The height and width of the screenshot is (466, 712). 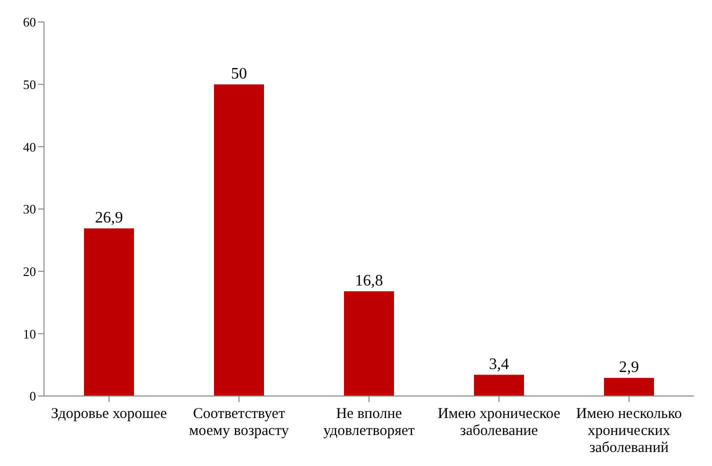 What do you see at coordinates (629, 431) in the screenshot?
I see `x-tick-label: Имею несколько хронических заболеваний` at bounding box center [629, 431].